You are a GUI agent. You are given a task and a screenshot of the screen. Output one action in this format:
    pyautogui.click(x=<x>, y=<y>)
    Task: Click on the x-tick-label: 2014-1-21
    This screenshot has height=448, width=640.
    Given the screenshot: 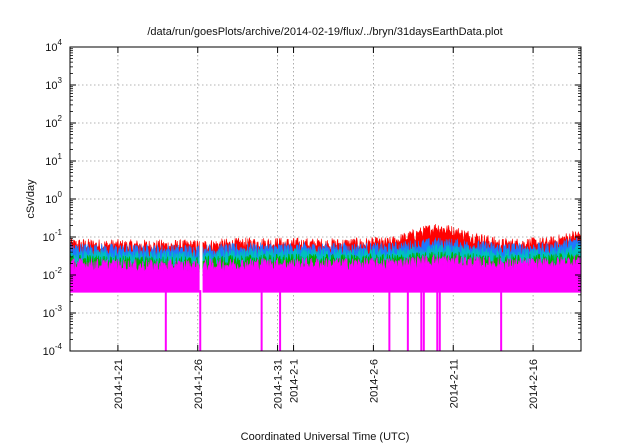 What is the action you would take?
    pyautogui.click(x=119, y=384)
    